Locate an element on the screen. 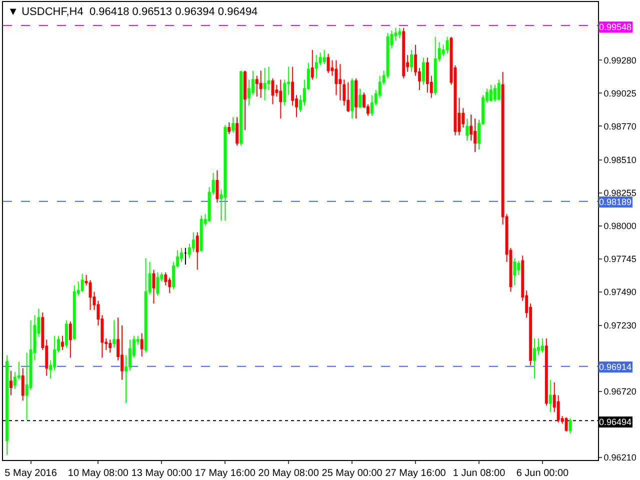  y-tick-label: 0.96210 is located at coordinates (620, 457).